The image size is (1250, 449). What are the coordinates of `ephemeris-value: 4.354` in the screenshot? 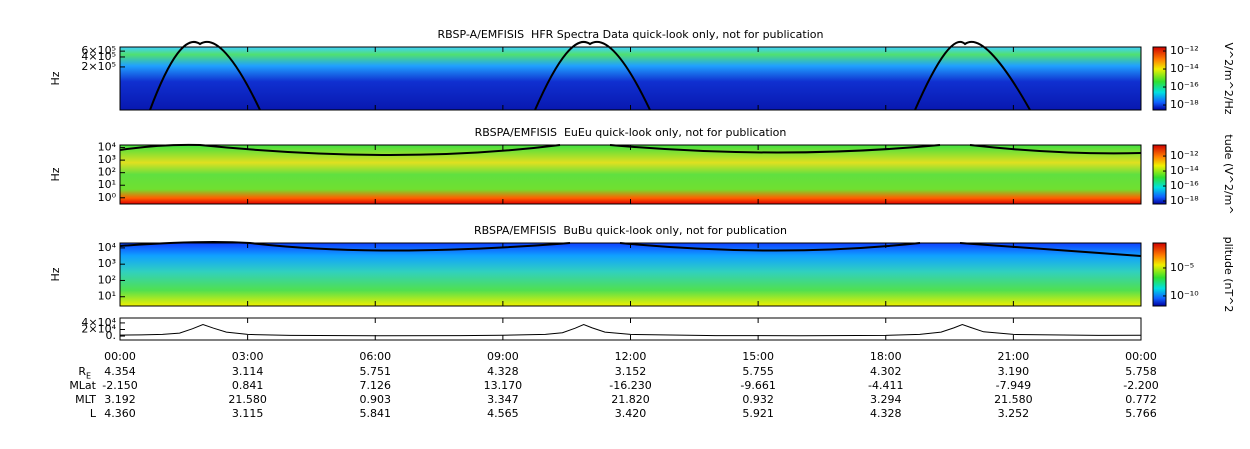 It's located at (120, 371).